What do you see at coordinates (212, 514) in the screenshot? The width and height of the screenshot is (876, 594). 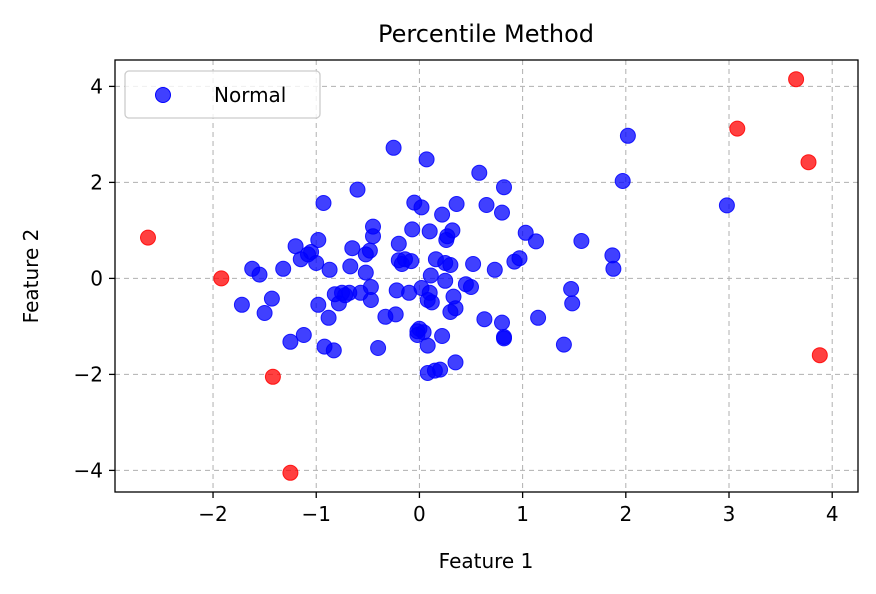 I see `x-tick-label: −2` at bounding box center [212, 514].